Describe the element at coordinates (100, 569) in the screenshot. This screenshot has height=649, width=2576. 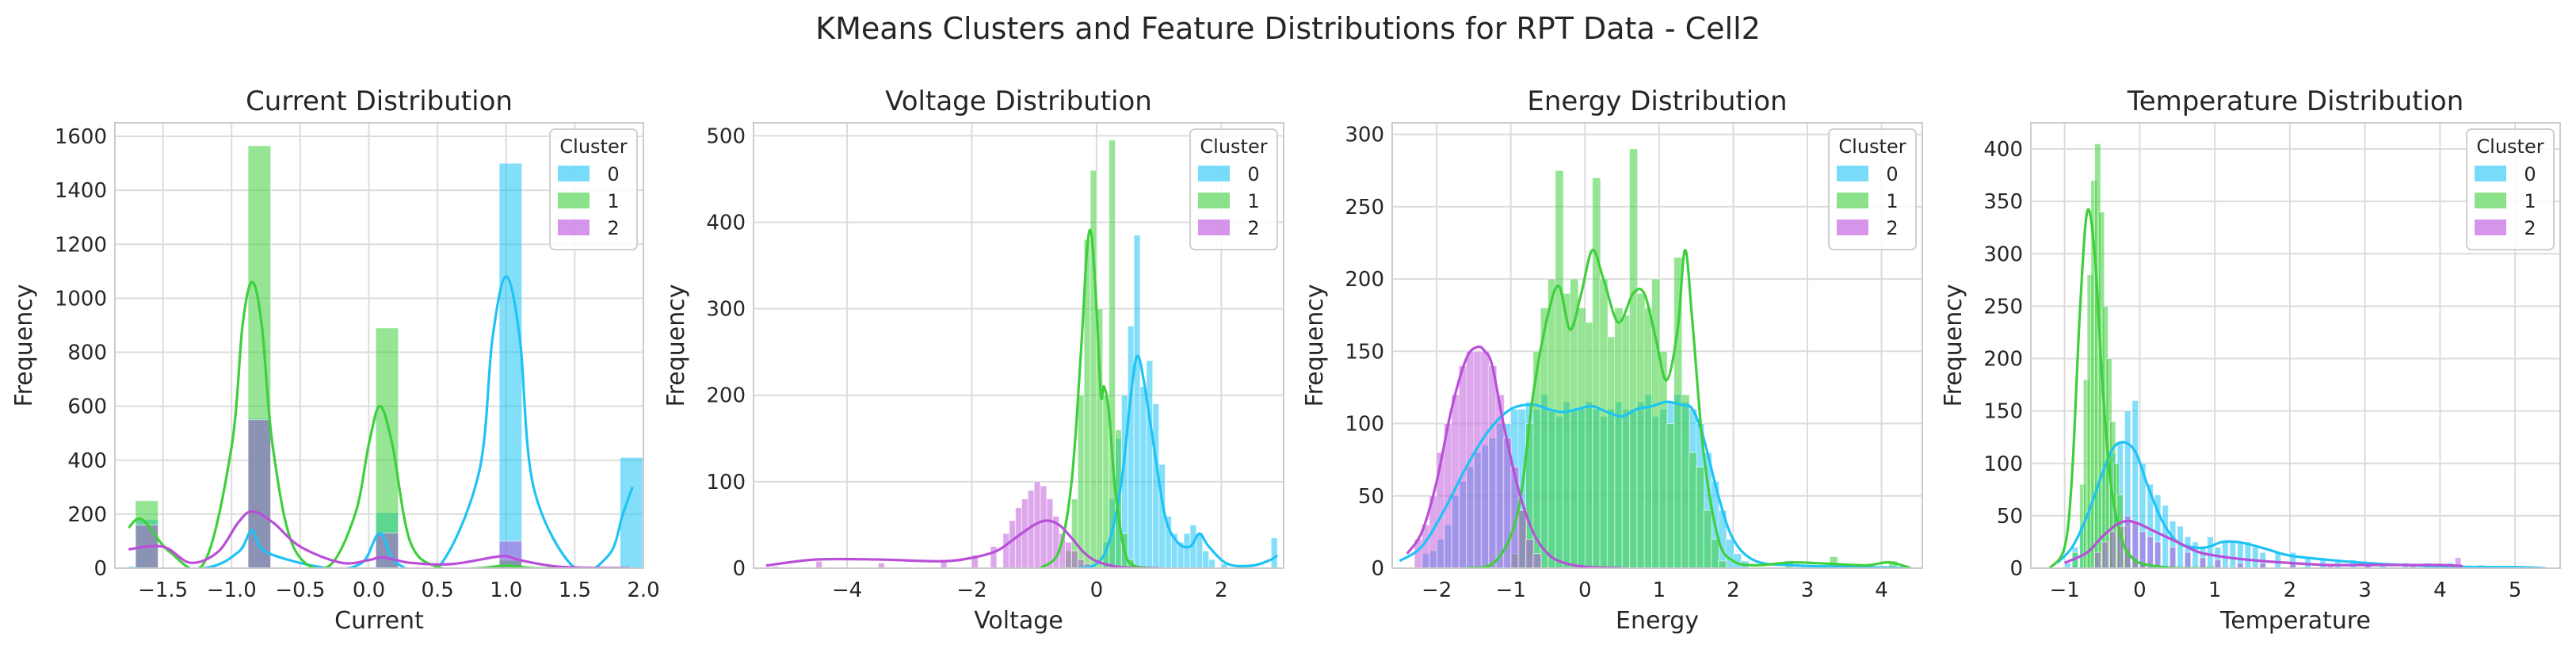
I see `y-tick-label: 0` at that location.